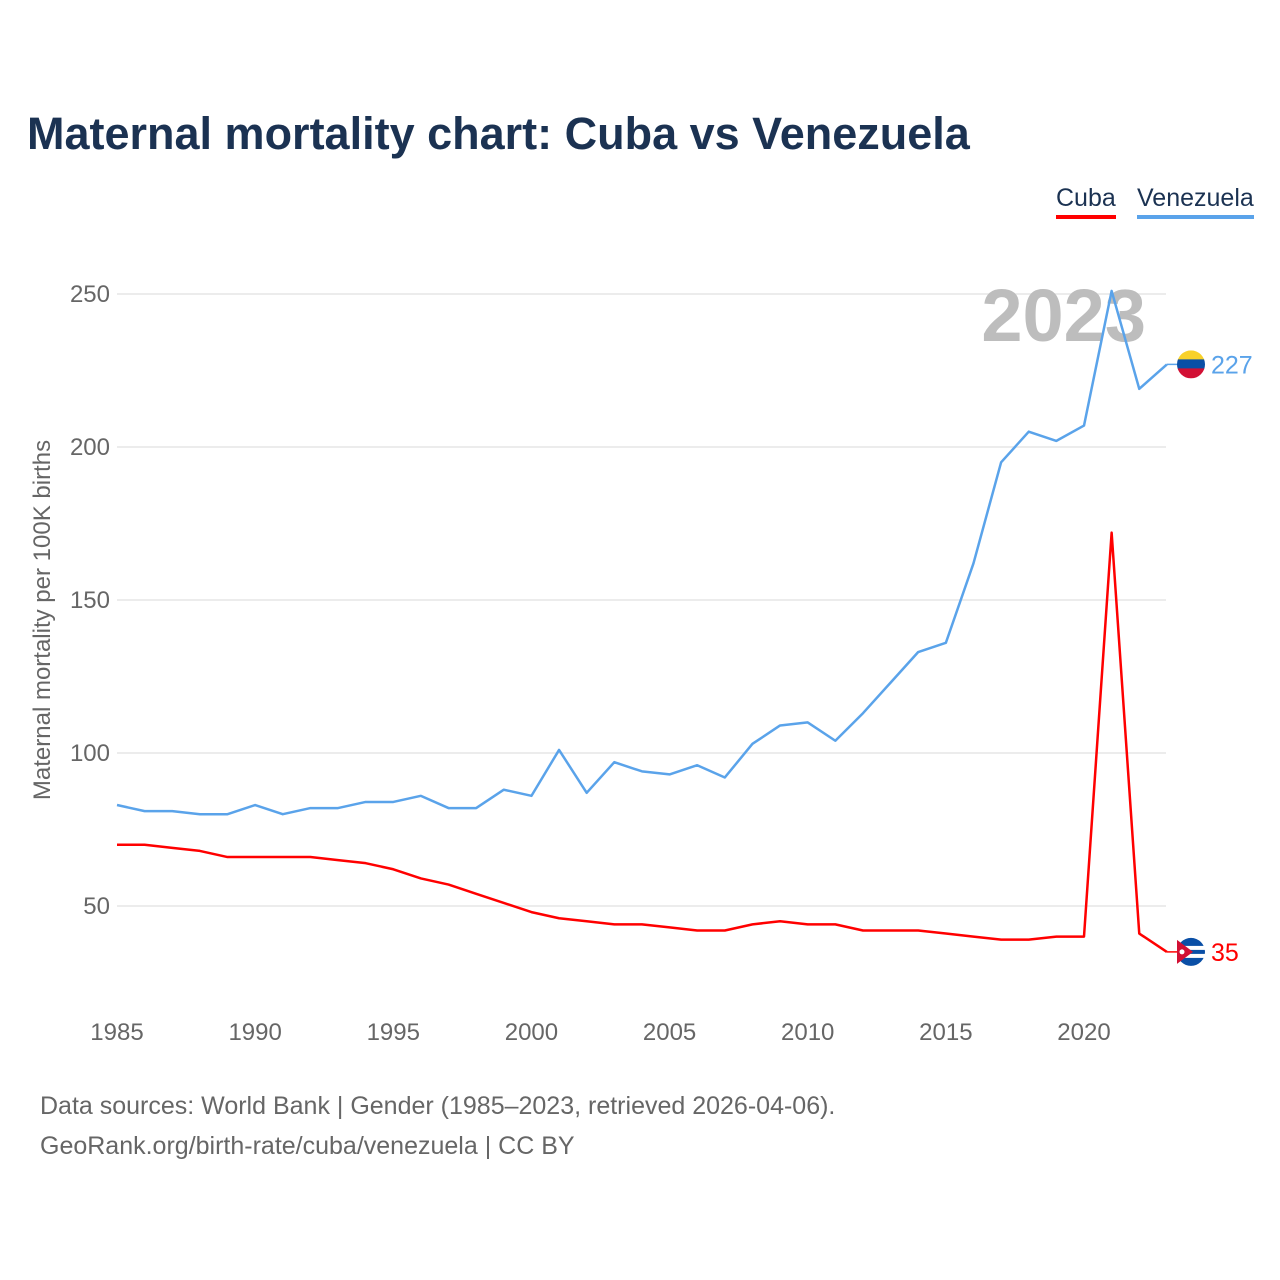  Describe the element at coordinates (807, 1032) in the screenshot. I see `x-tick-label: 2010` at that location.